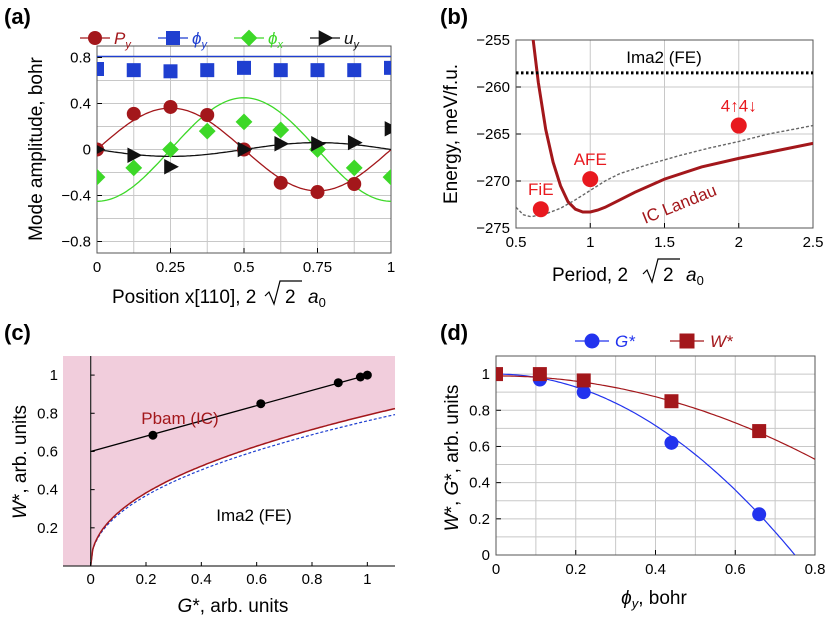 The height and width of the screenshot is (618, 830). I want to click on legend-label-part: W, so click(719, 341).